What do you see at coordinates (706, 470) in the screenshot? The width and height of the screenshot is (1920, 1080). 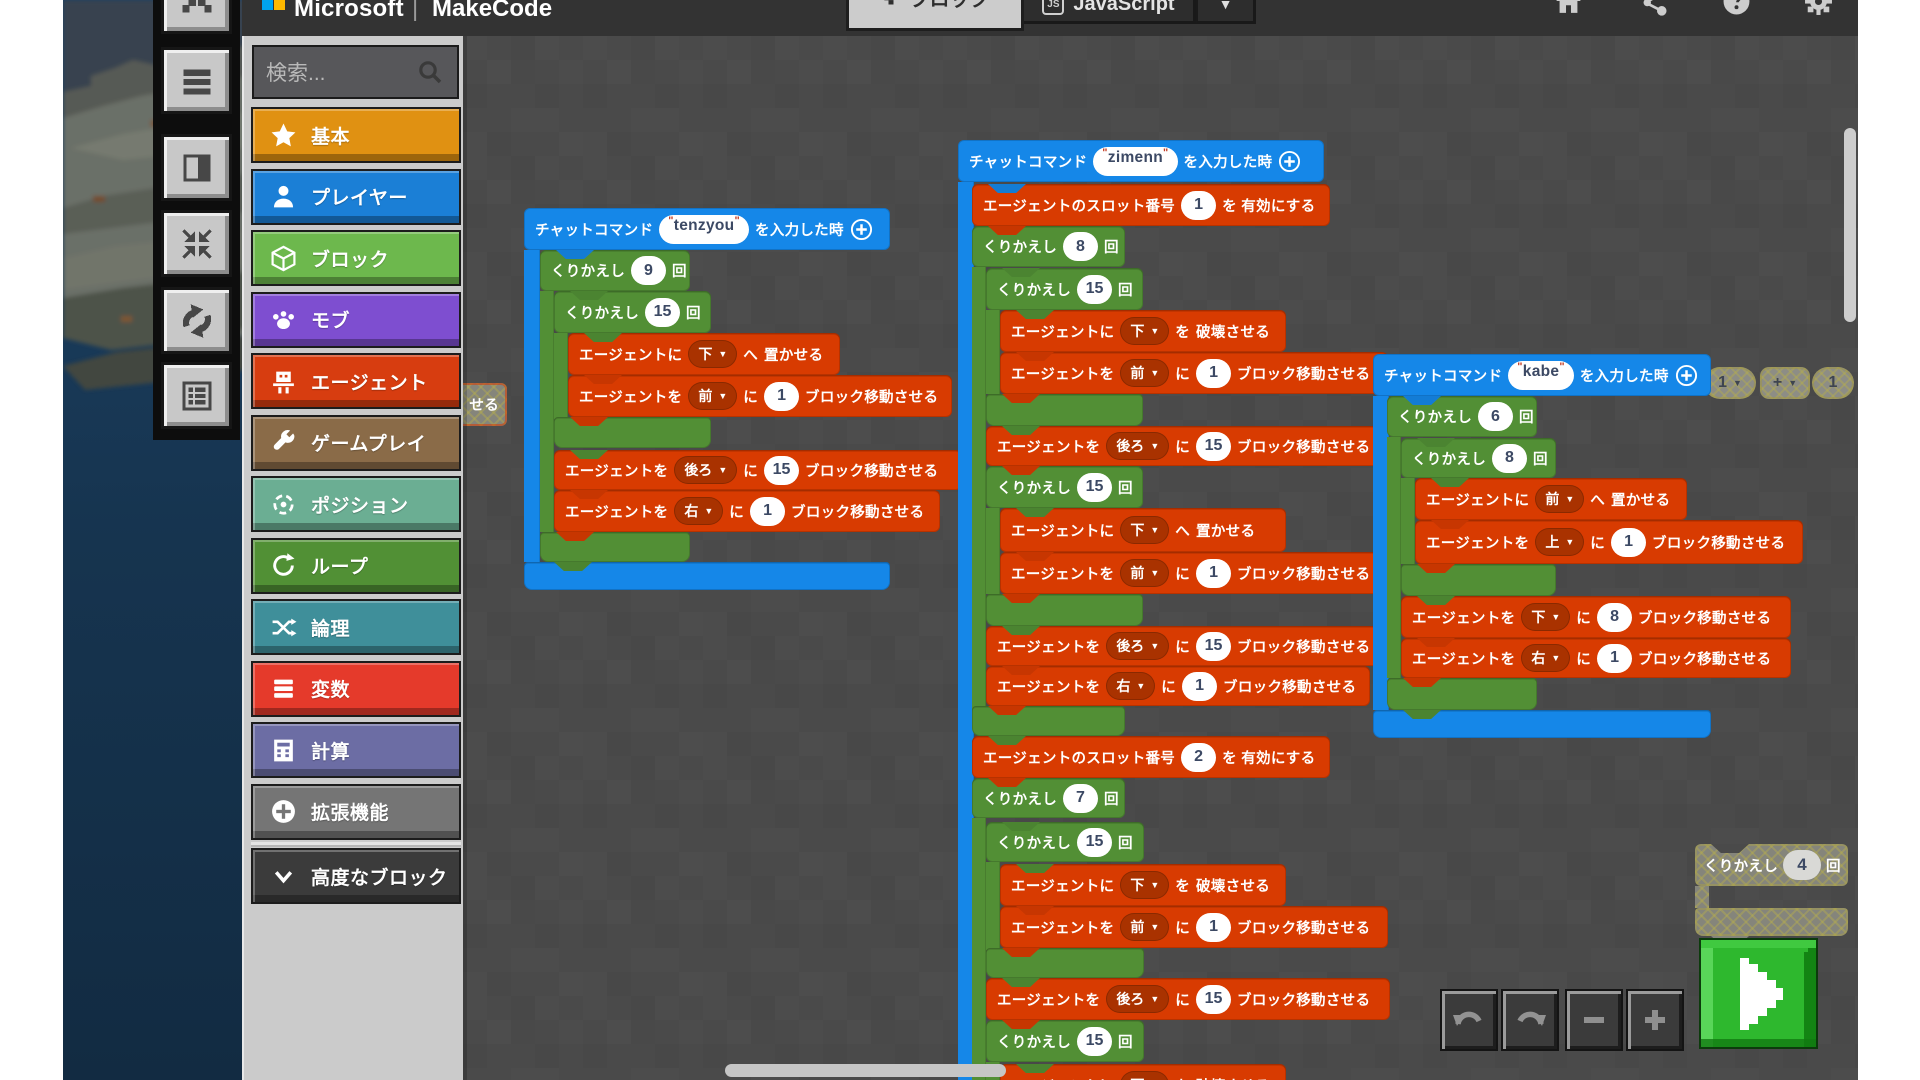 I see `direction-dropdown: 後ろ ▼` at bounding box center [706, 470].